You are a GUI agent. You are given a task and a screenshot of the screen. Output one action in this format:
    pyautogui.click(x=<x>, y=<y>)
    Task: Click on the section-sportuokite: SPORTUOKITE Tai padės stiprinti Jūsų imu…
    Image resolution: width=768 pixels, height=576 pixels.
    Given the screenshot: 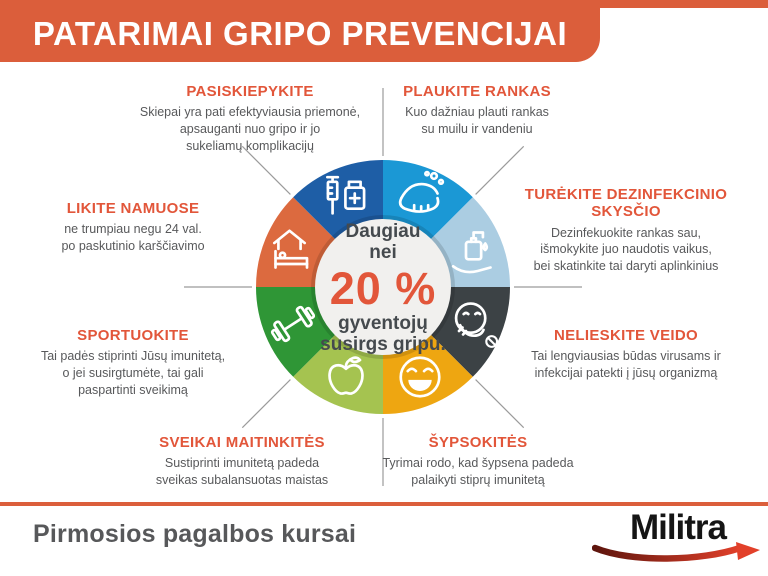 What is the action you would take?
    pyautogui.click(x=133, y=362)
    